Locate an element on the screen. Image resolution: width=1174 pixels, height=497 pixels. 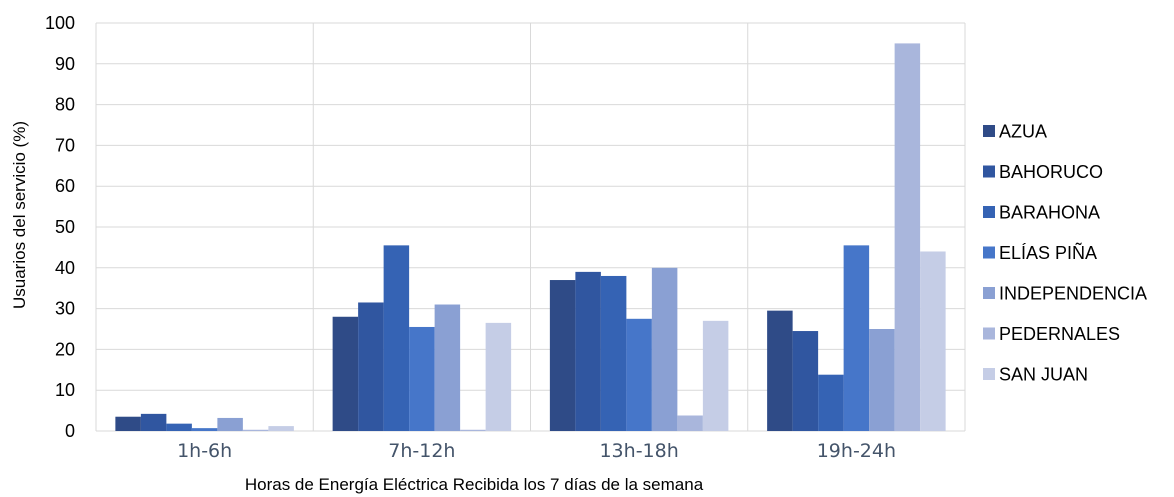
y-tick-label: 50 is located at coordinates (65, 227).